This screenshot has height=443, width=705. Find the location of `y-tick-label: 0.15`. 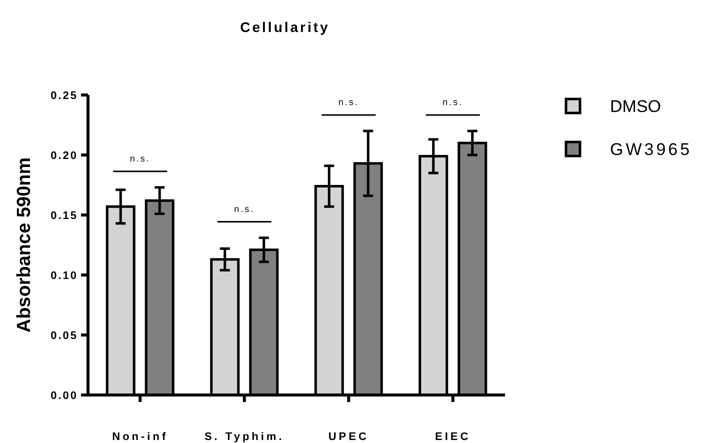

y-tick-label: 0.15 is located at coordinates (64, 216).